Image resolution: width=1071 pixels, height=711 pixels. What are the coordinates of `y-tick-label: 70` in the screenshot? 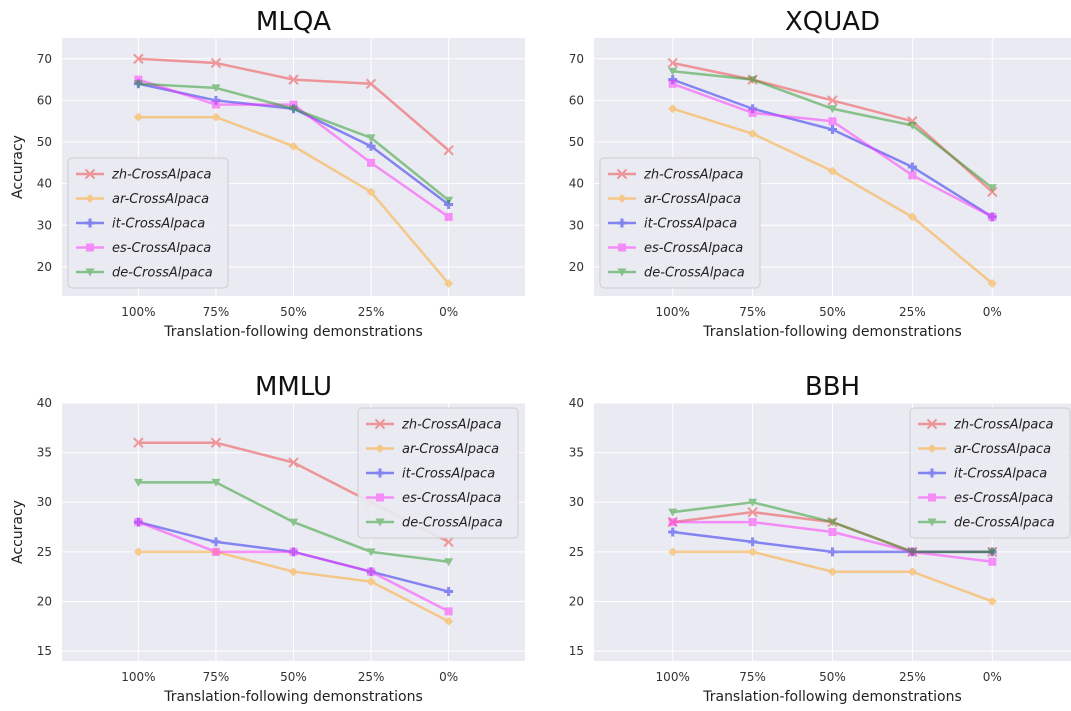 It's located at (576, 59).